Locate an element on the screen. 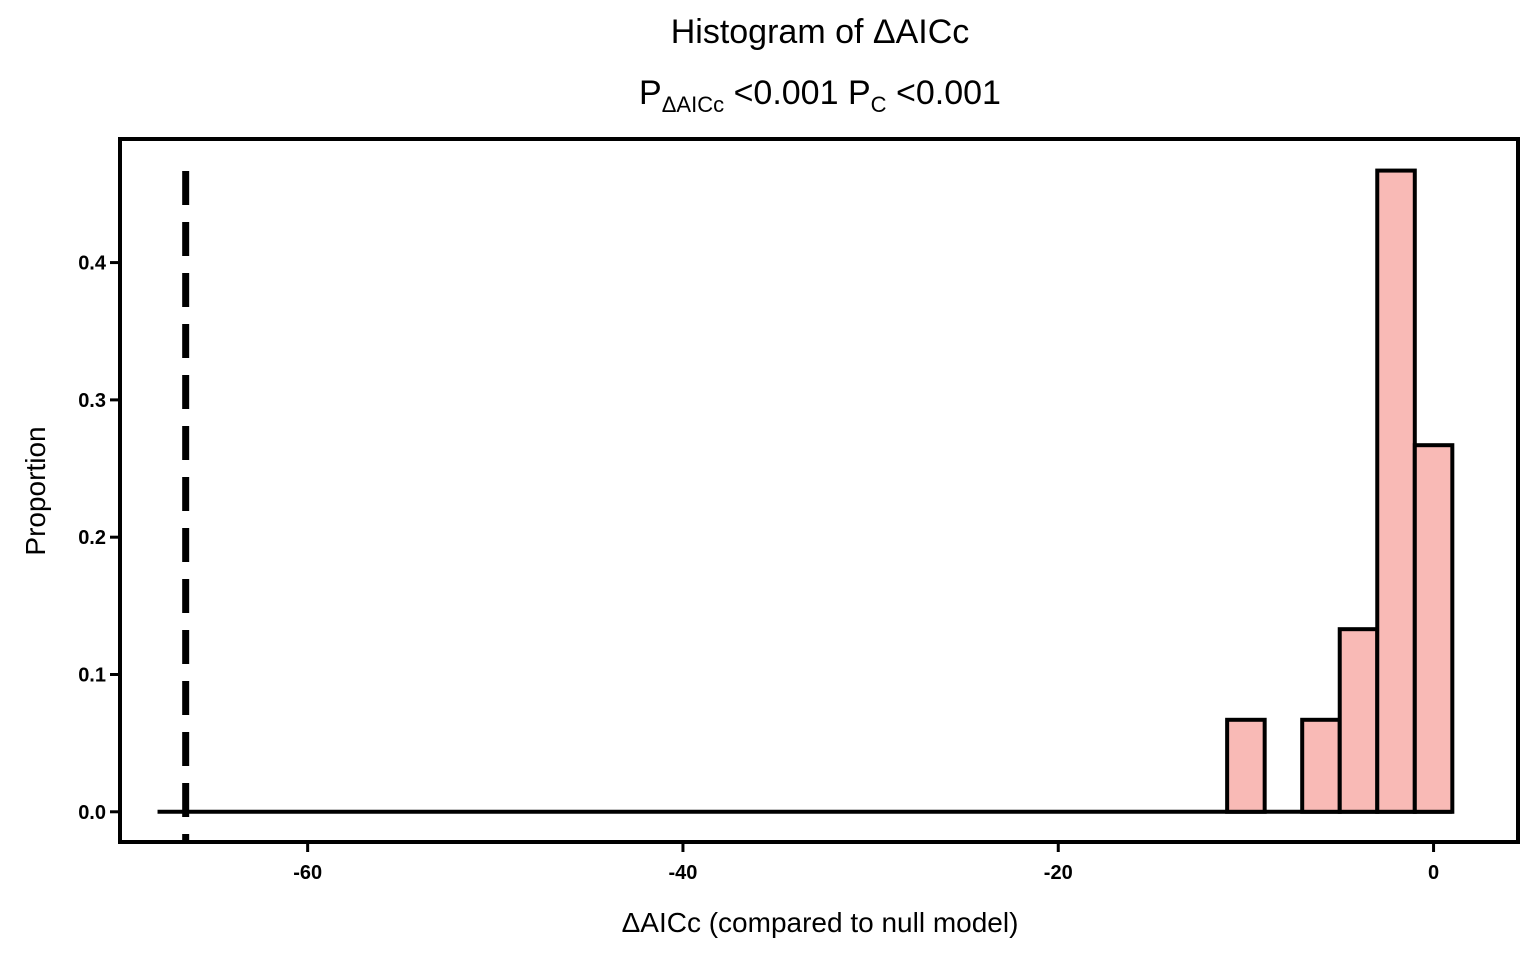 The height and width of the screenshot is (960, 1536). p-delta-subscript: ΔAICc is located at coordinates (693, 104).